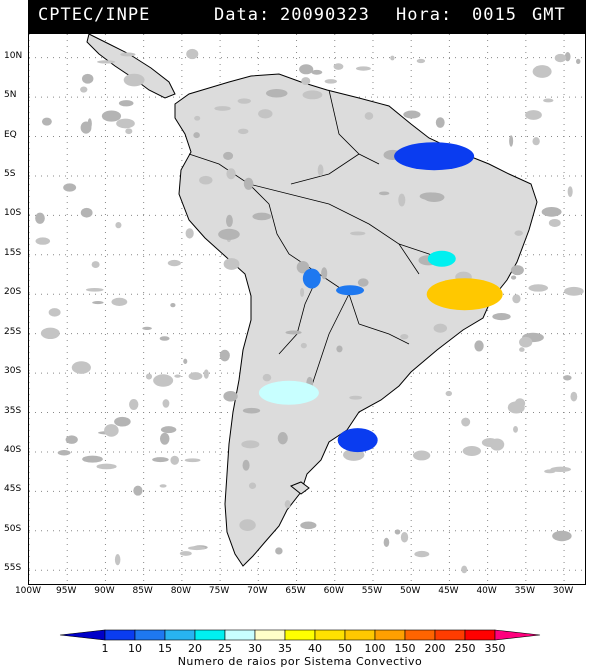 The image size is (600, 670). What do you see at coordinates (424, 15) in the screenshot?
I see `hour-label: Hora:` at bounding box center [424, 15].